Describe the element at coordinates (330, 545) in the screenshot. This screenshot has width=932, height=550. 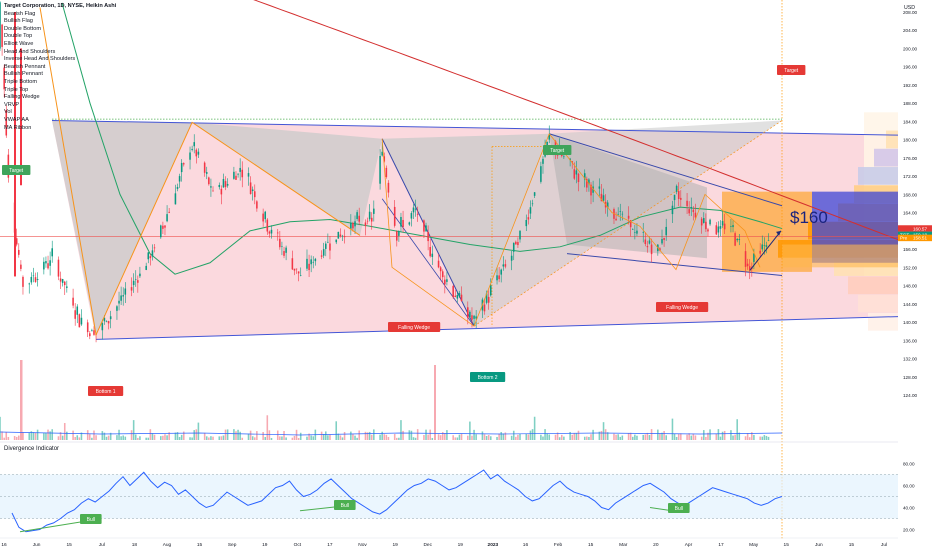
I see `time-tick: 17` at that location.